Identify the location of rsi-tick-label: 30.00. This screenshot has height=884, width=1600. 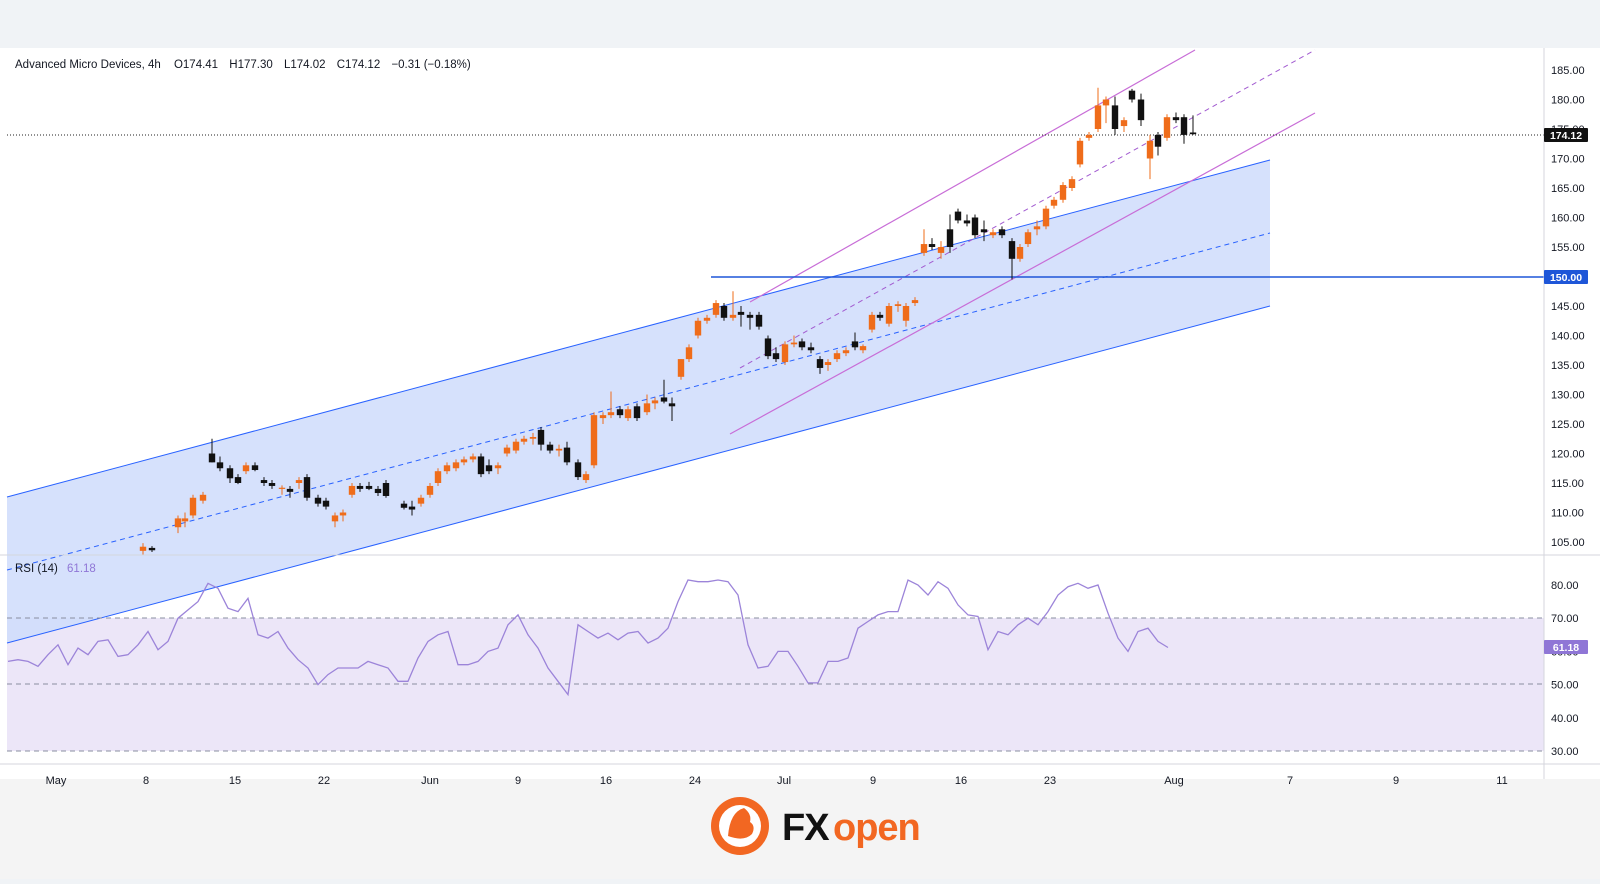
(1565, 752).